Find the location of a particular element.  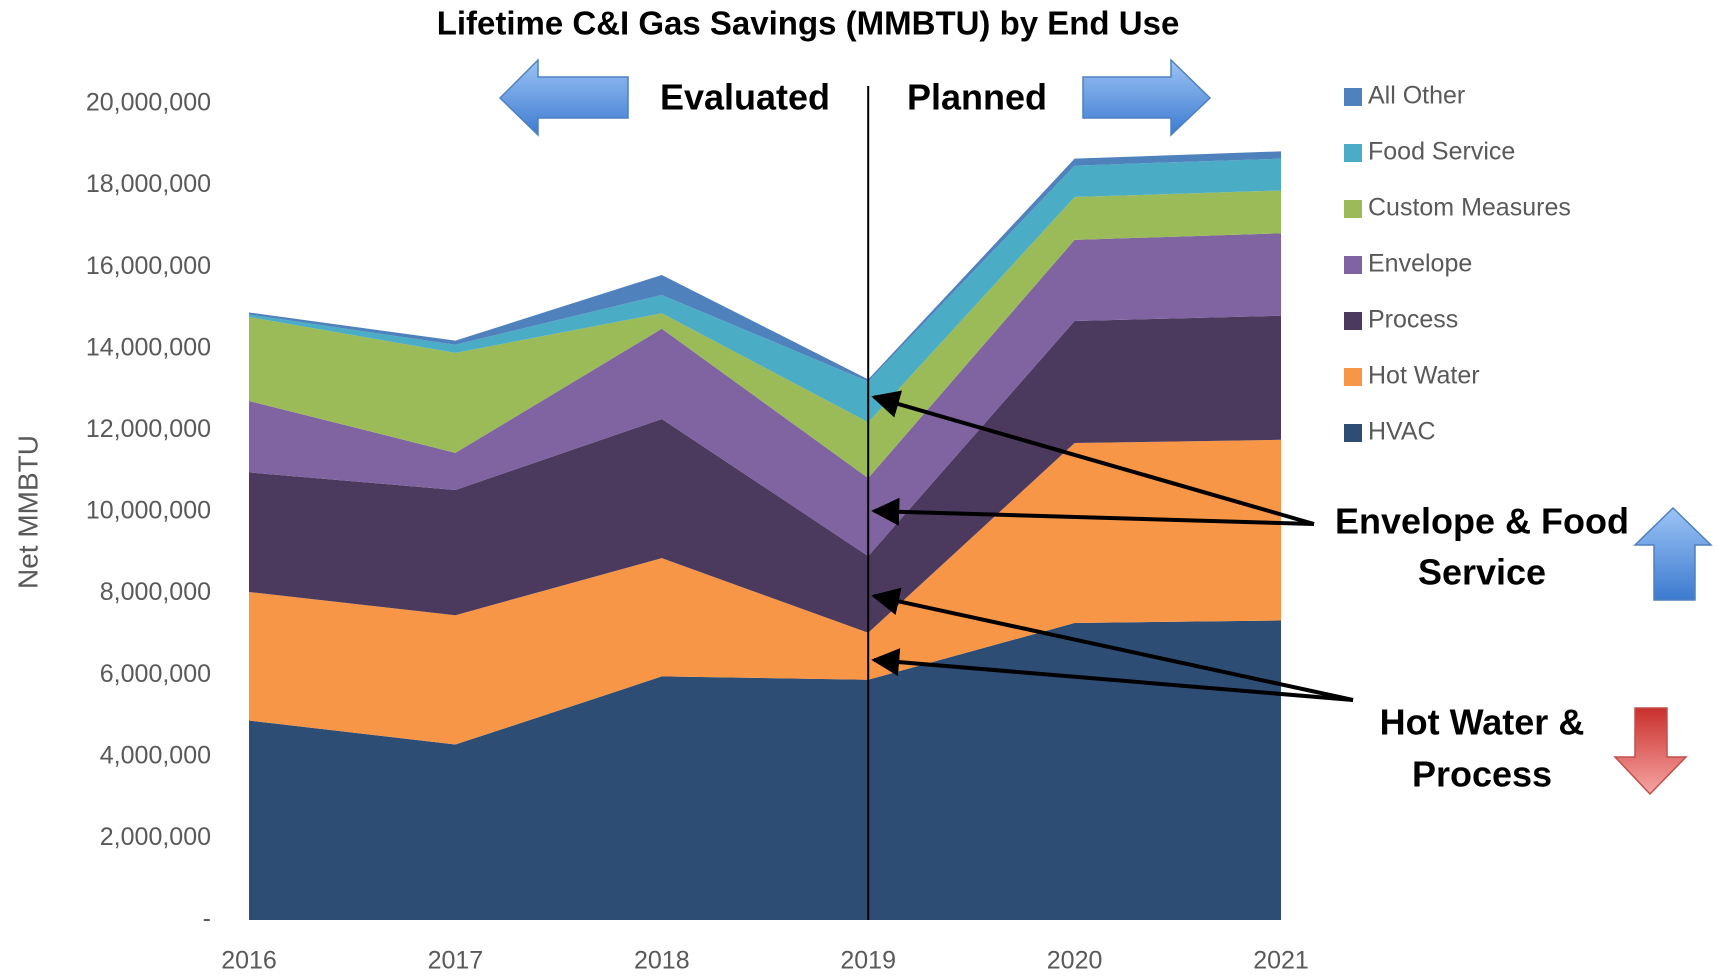

legend-label: Process is located at coordinates (1413, 320).